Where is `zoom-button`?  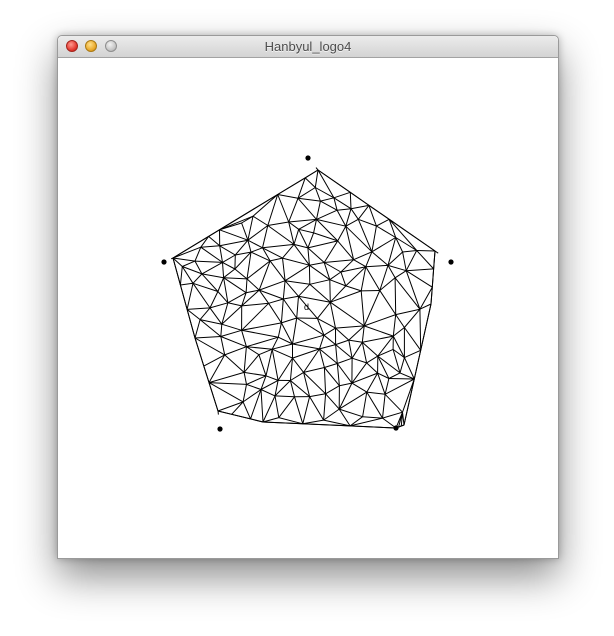
zoom-button is located at coordinates (111, 46).